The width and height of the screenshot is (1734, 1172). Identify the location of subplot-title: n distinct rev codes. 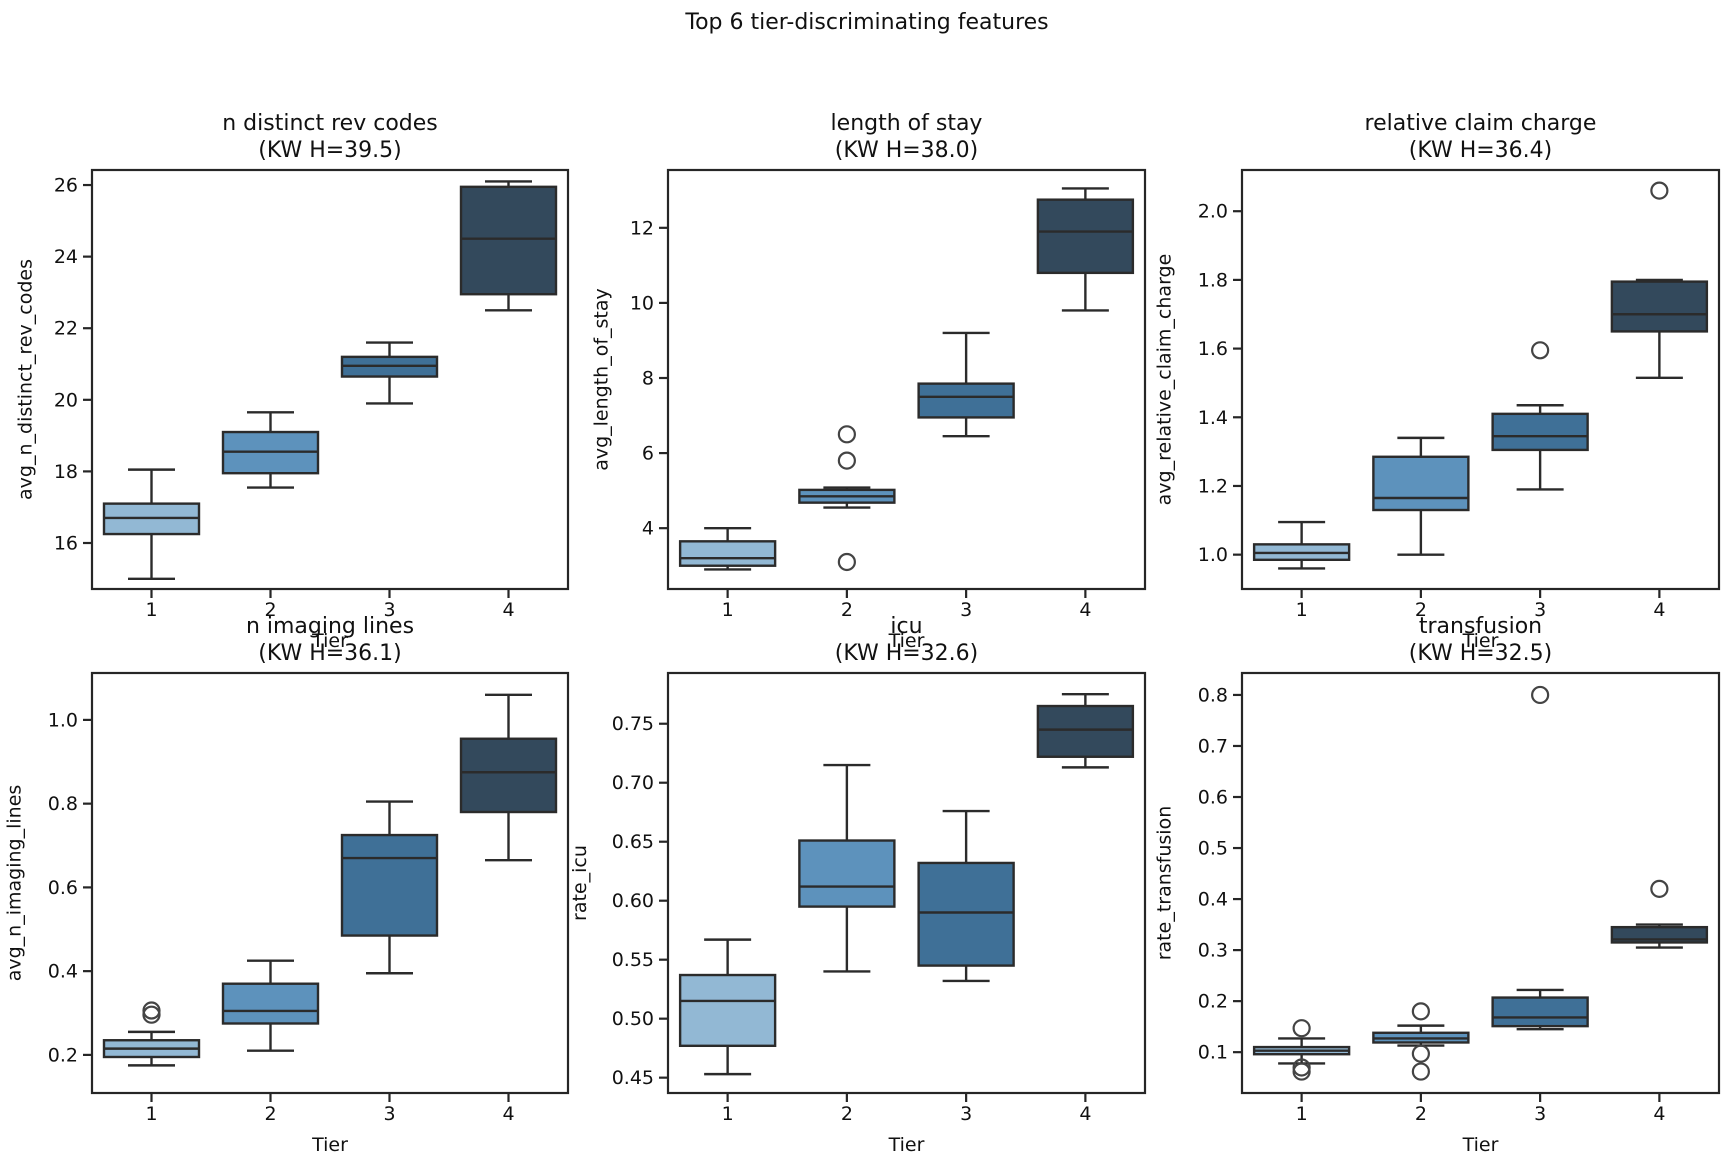
(330, 123).